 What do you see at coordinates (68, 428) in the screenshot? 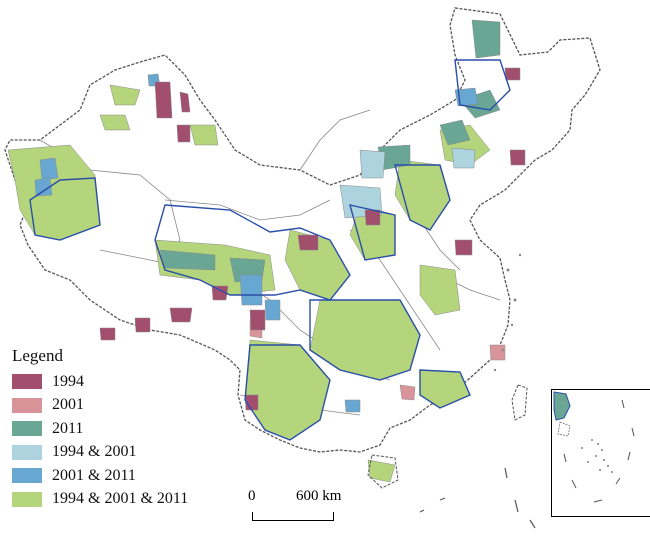
I see `legend-label: 2011` at bounding box center [68, 428].